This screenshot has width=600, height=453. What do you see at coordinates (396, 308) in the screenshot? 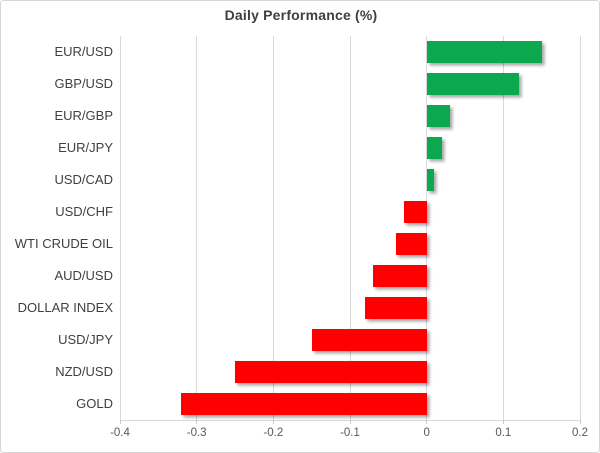
I see `bar-dollar-index` at bounding box center [396, 308].